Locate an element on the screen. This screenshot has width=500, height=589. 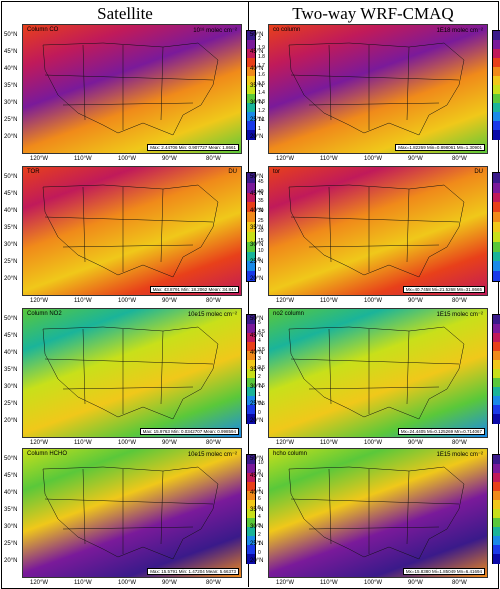
colorbar-tick-label: 3.5 is located at coordinates (261, 350).